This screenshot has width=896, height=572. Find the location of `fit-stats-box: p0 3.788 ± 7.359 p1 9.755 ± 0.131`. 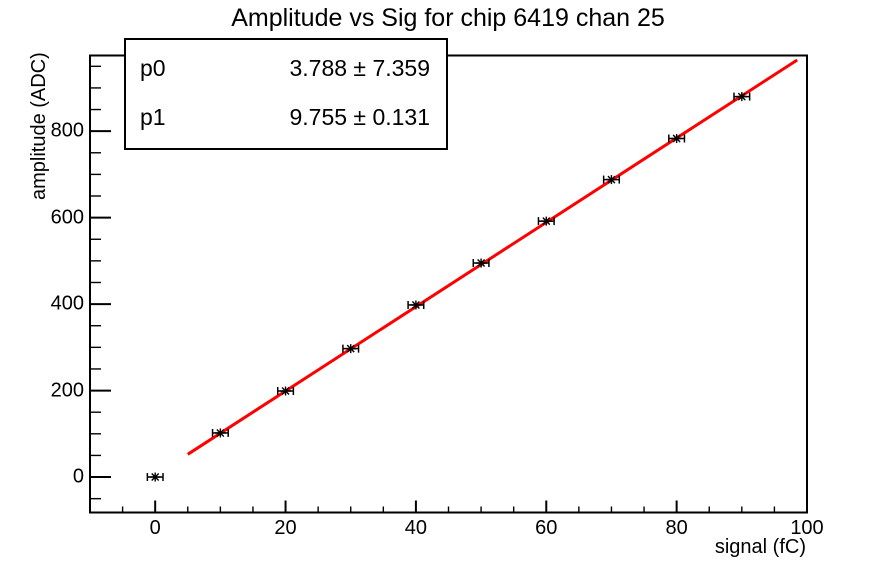

fit-stats-box: p0 3.788 ± 7.359 p1 9.755 ± 0.131 is located at coordinates (286, 94).